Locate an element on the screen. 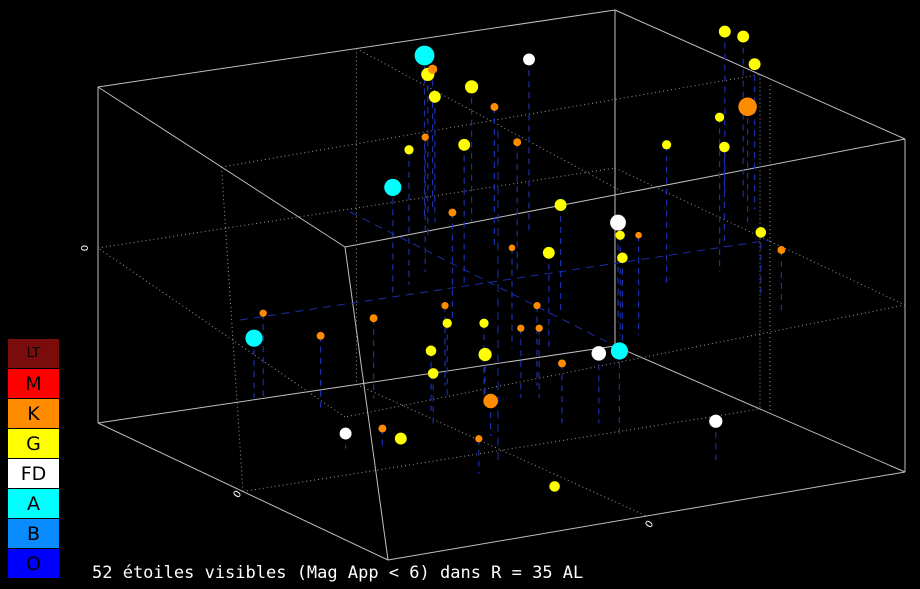 This screenshot has width=920, height=589. legend-label: G is located at coordinates (33, 443).